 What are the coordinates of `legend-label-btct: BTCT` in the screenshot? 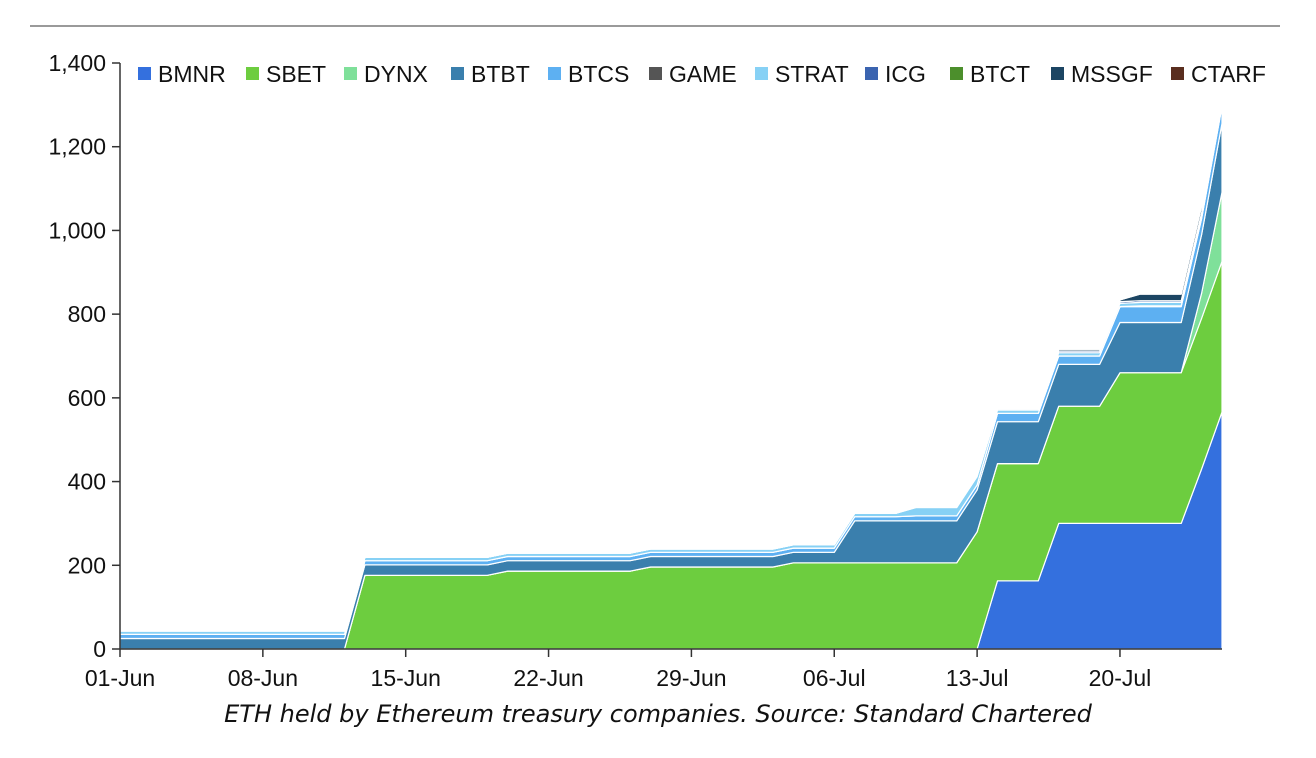 It's located at (1000, 74).